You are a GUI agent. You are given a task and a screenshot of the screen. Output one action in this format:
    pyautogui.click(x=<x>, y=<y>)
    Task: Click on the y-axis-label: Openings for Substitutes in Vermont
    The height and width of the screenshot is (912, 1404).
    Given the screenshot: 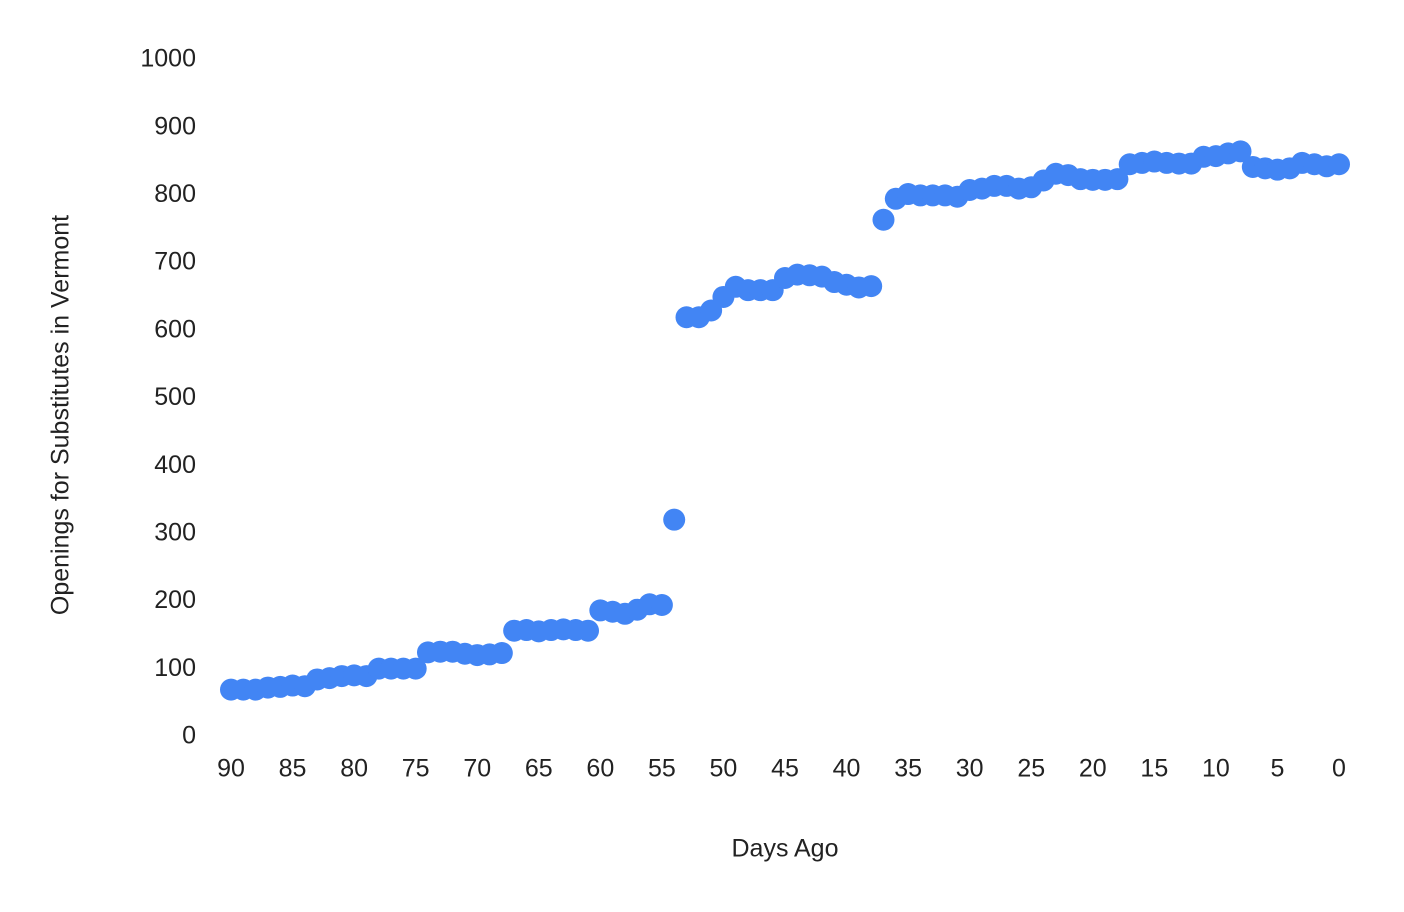 What is the action you would take?
    pyautogui.click(x=61, y=415)
    